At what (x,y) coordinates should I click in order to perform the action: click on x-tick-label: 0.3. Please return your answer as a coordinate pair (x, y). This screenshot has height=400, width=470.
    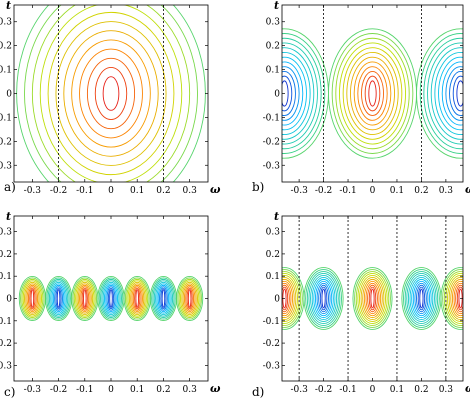
    Looking at the image, I should click on (446, 191).